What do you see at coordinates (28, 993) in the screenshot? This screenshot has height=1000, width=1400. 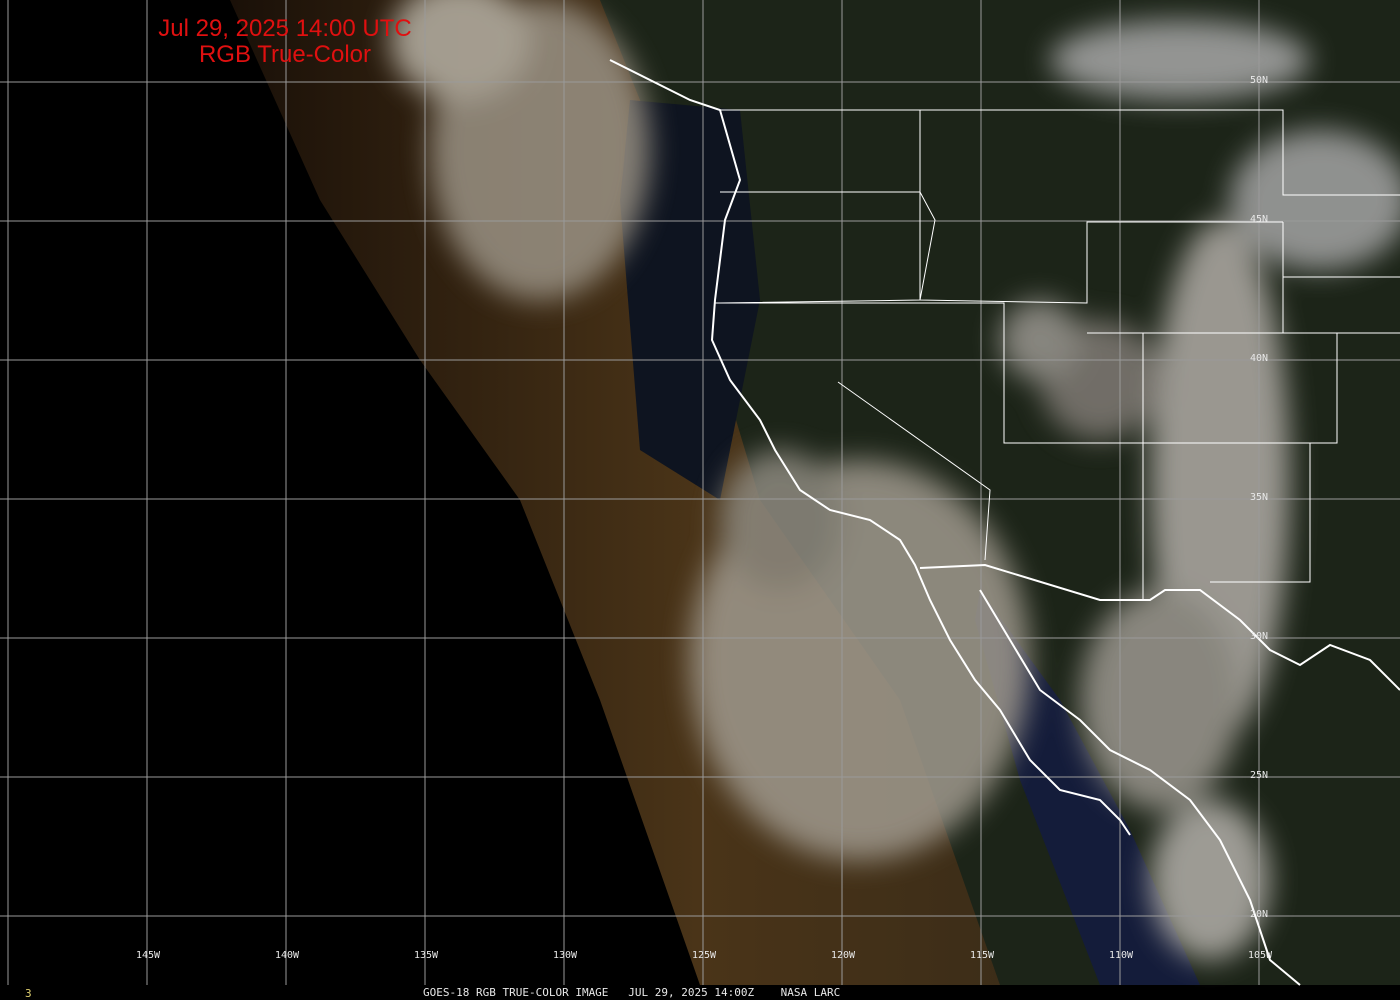 I see `frame-number: 3` at bounding box center [28, 993].